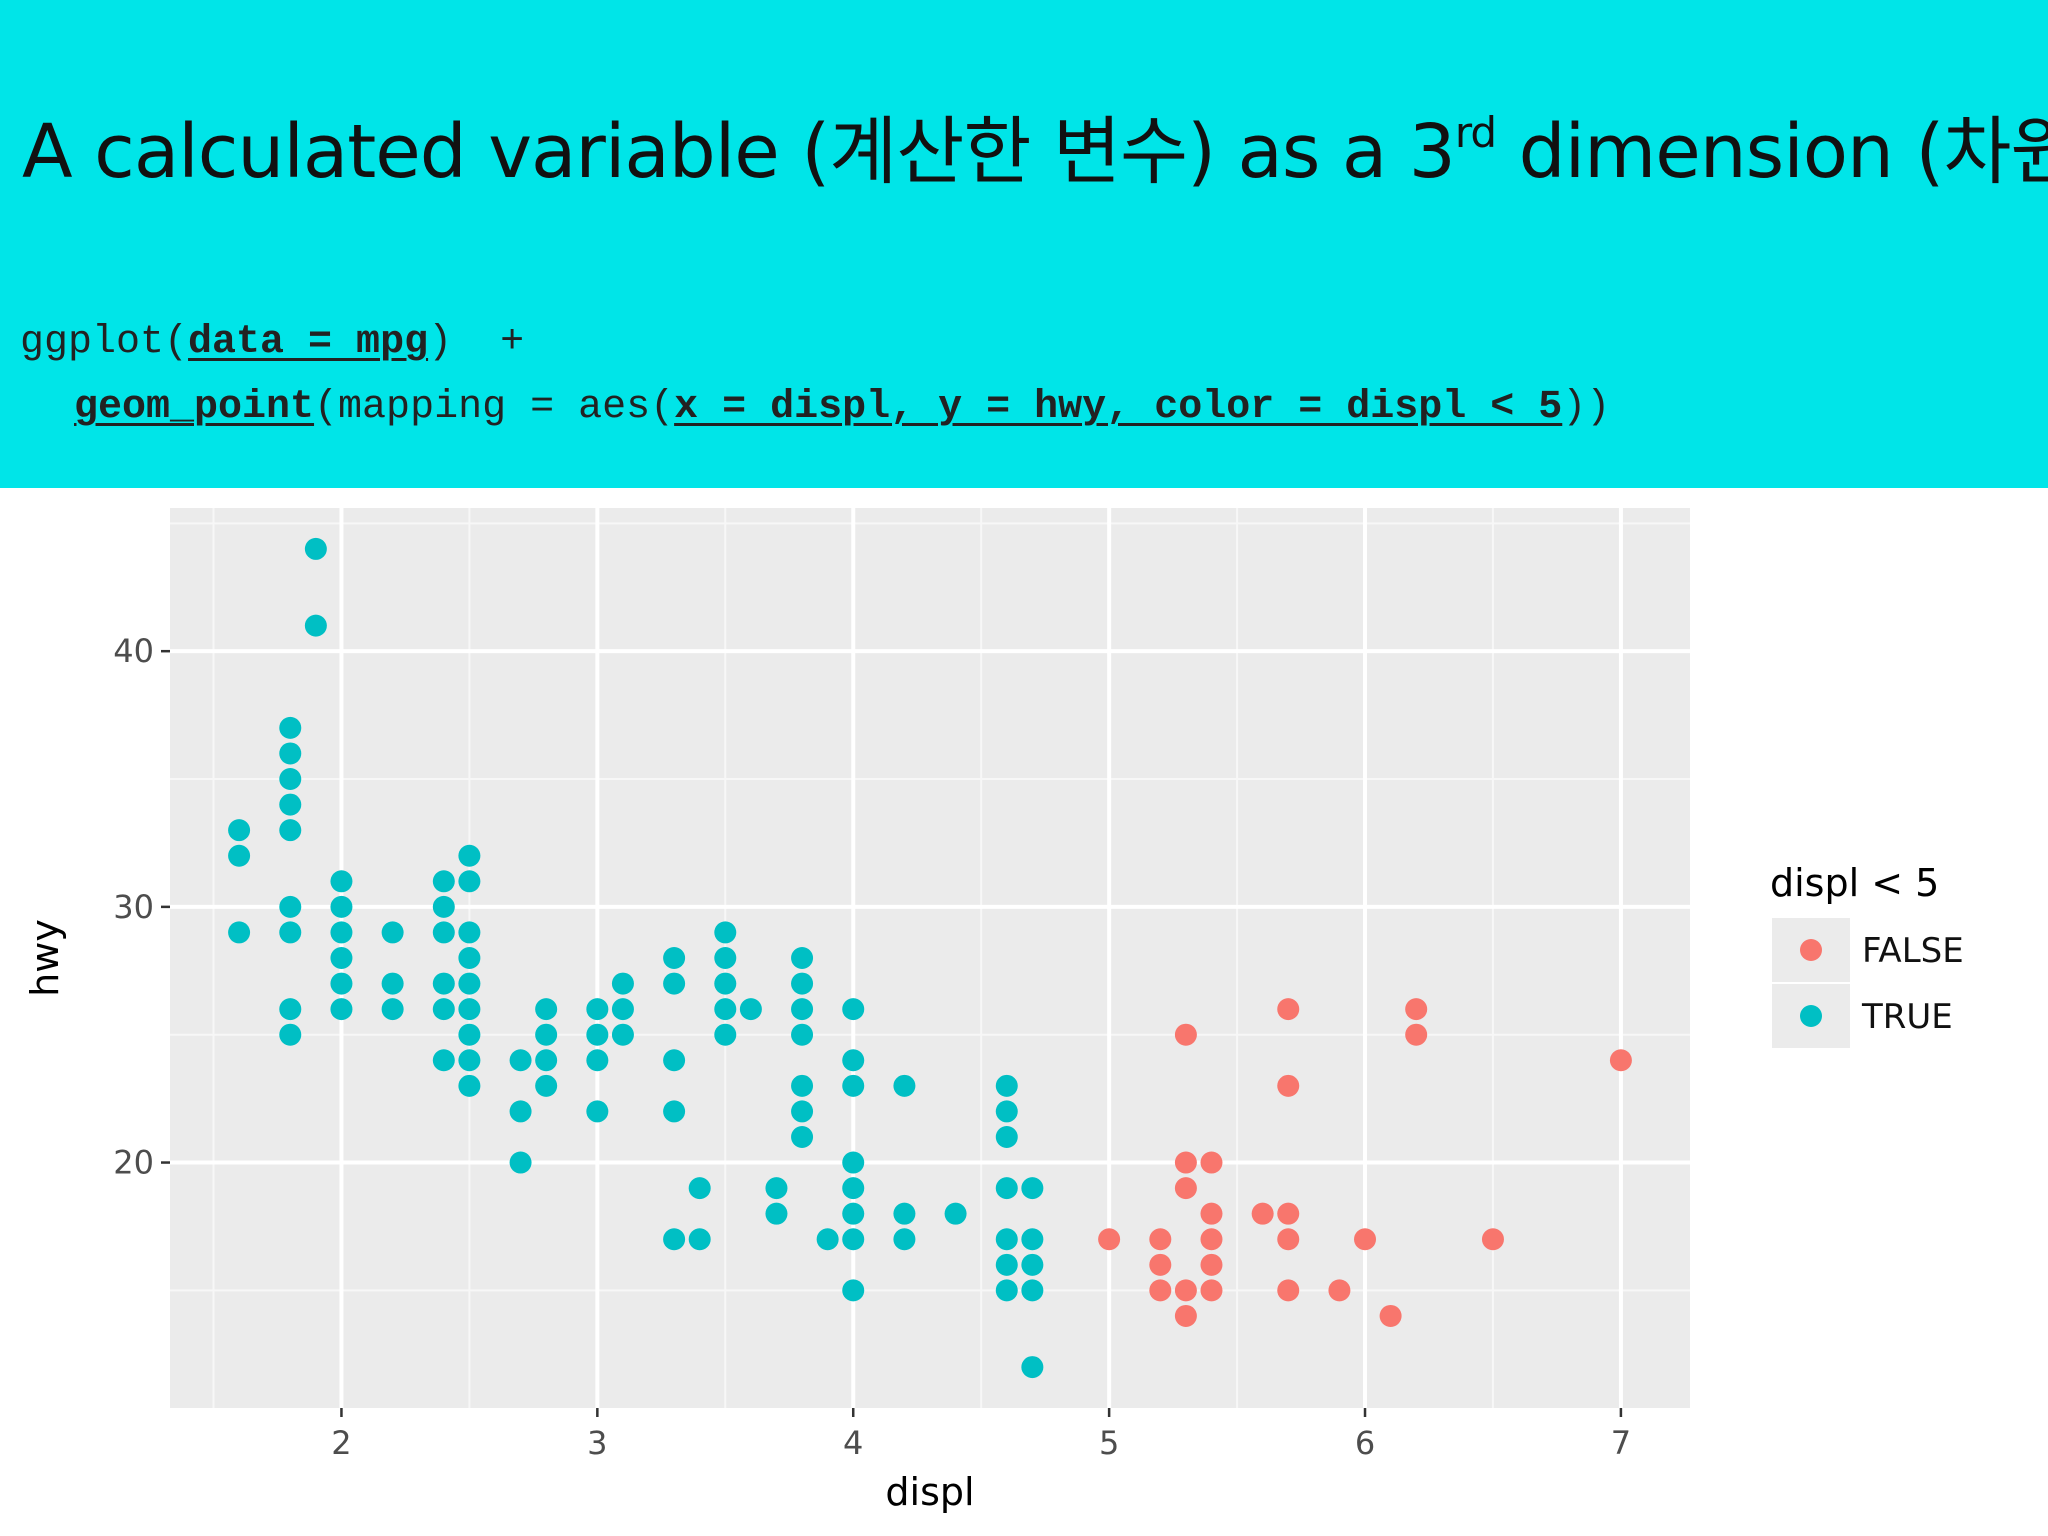  Describe the element at coordinates (133, 651) in the screenshot. I see `y-tick-label: 40` at that location.